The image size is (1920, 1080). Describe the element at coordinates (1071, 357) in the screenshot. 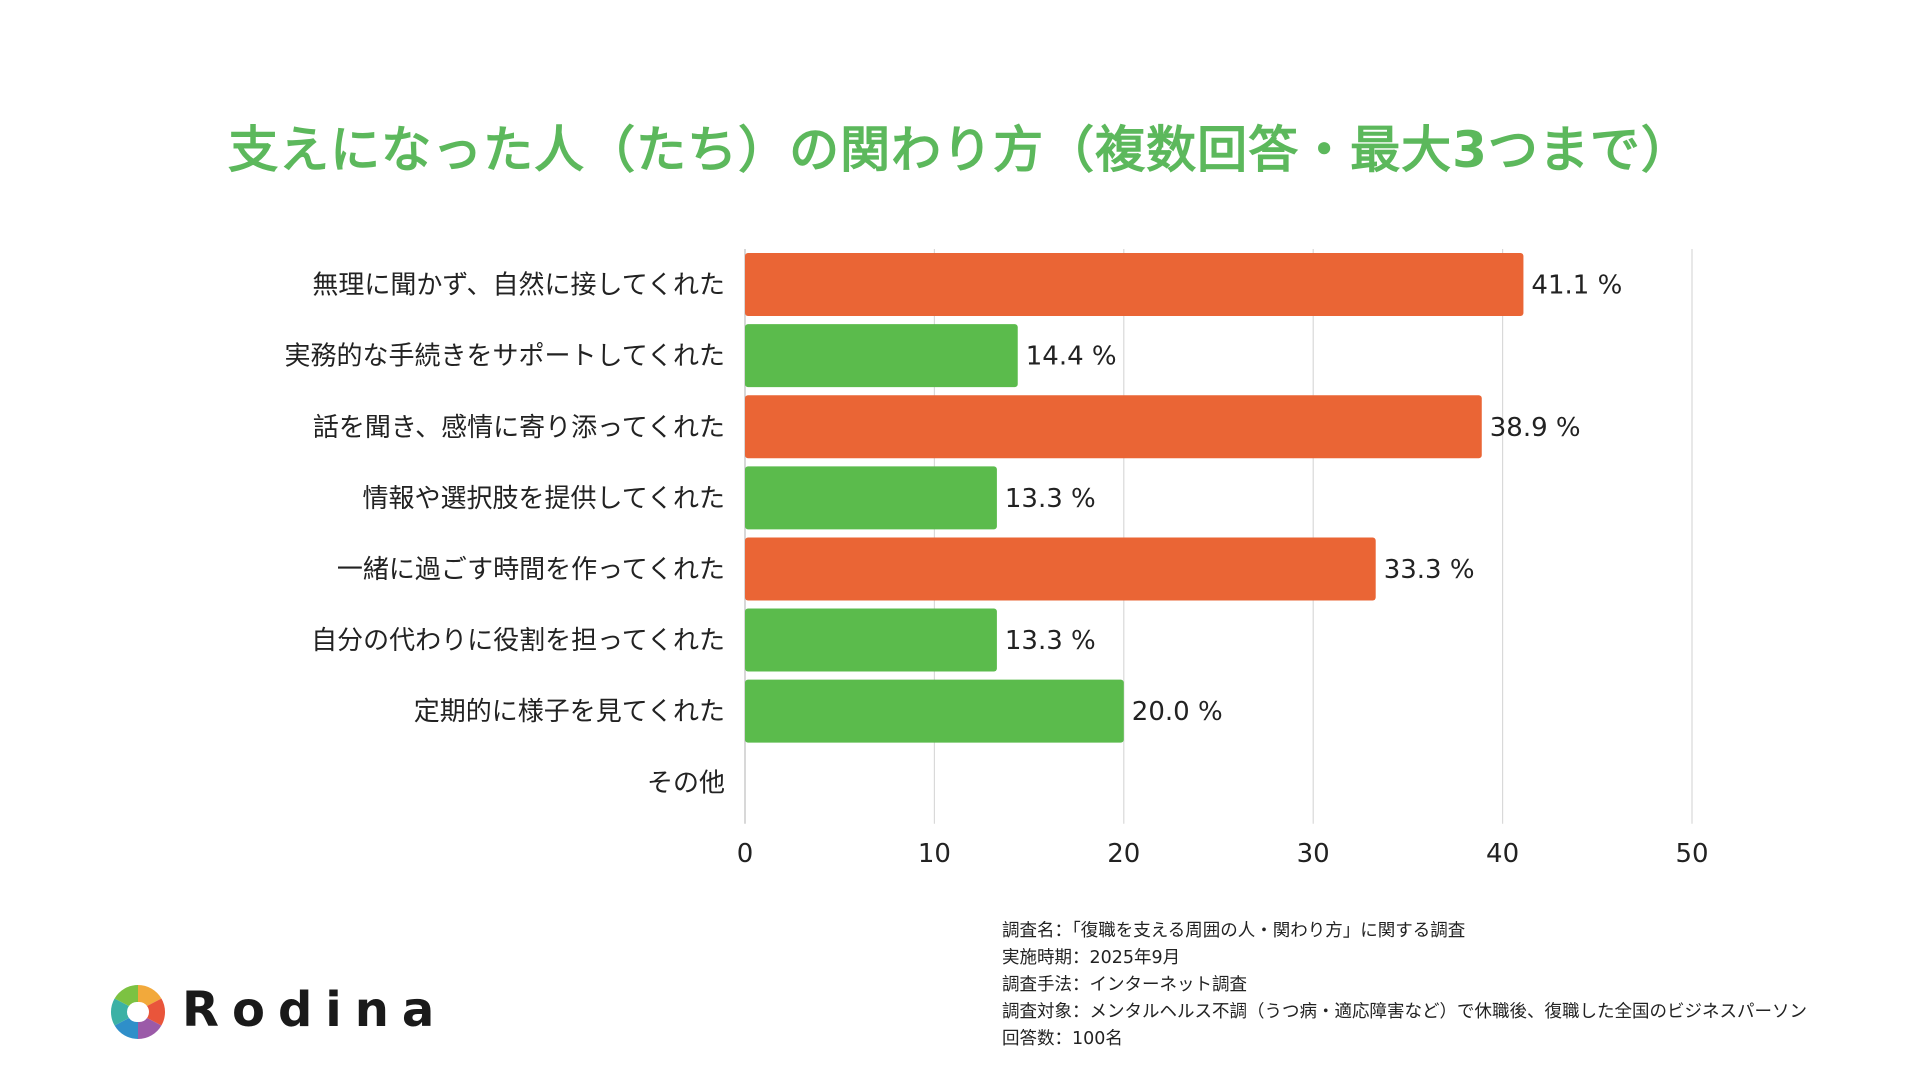

I see `value-label: 14.4 %` at that location.